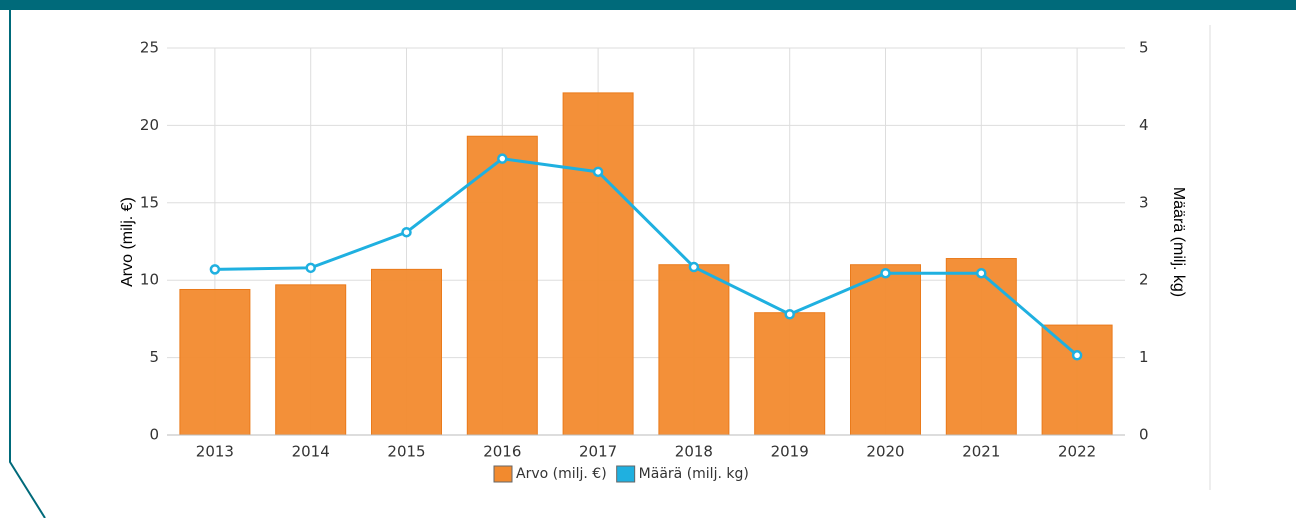 This screenshot has width=1296, height=518. I want to click on legend-label: Arvo (milj. €), so click(561, 474).